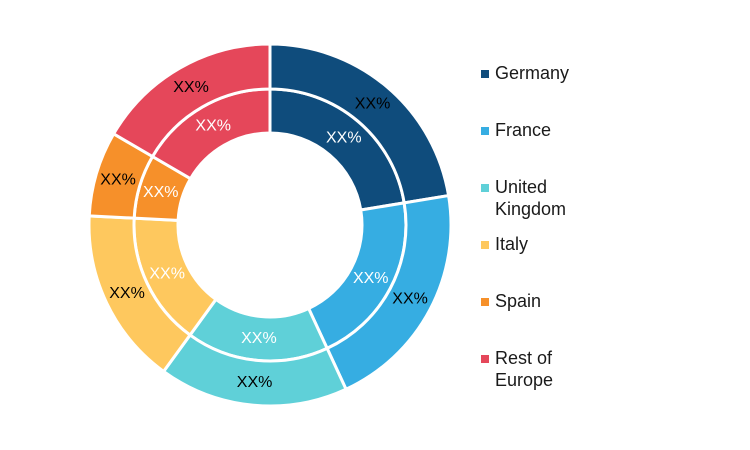  I want to click on outer-data-label-germany: XX%, so click(373, 104).